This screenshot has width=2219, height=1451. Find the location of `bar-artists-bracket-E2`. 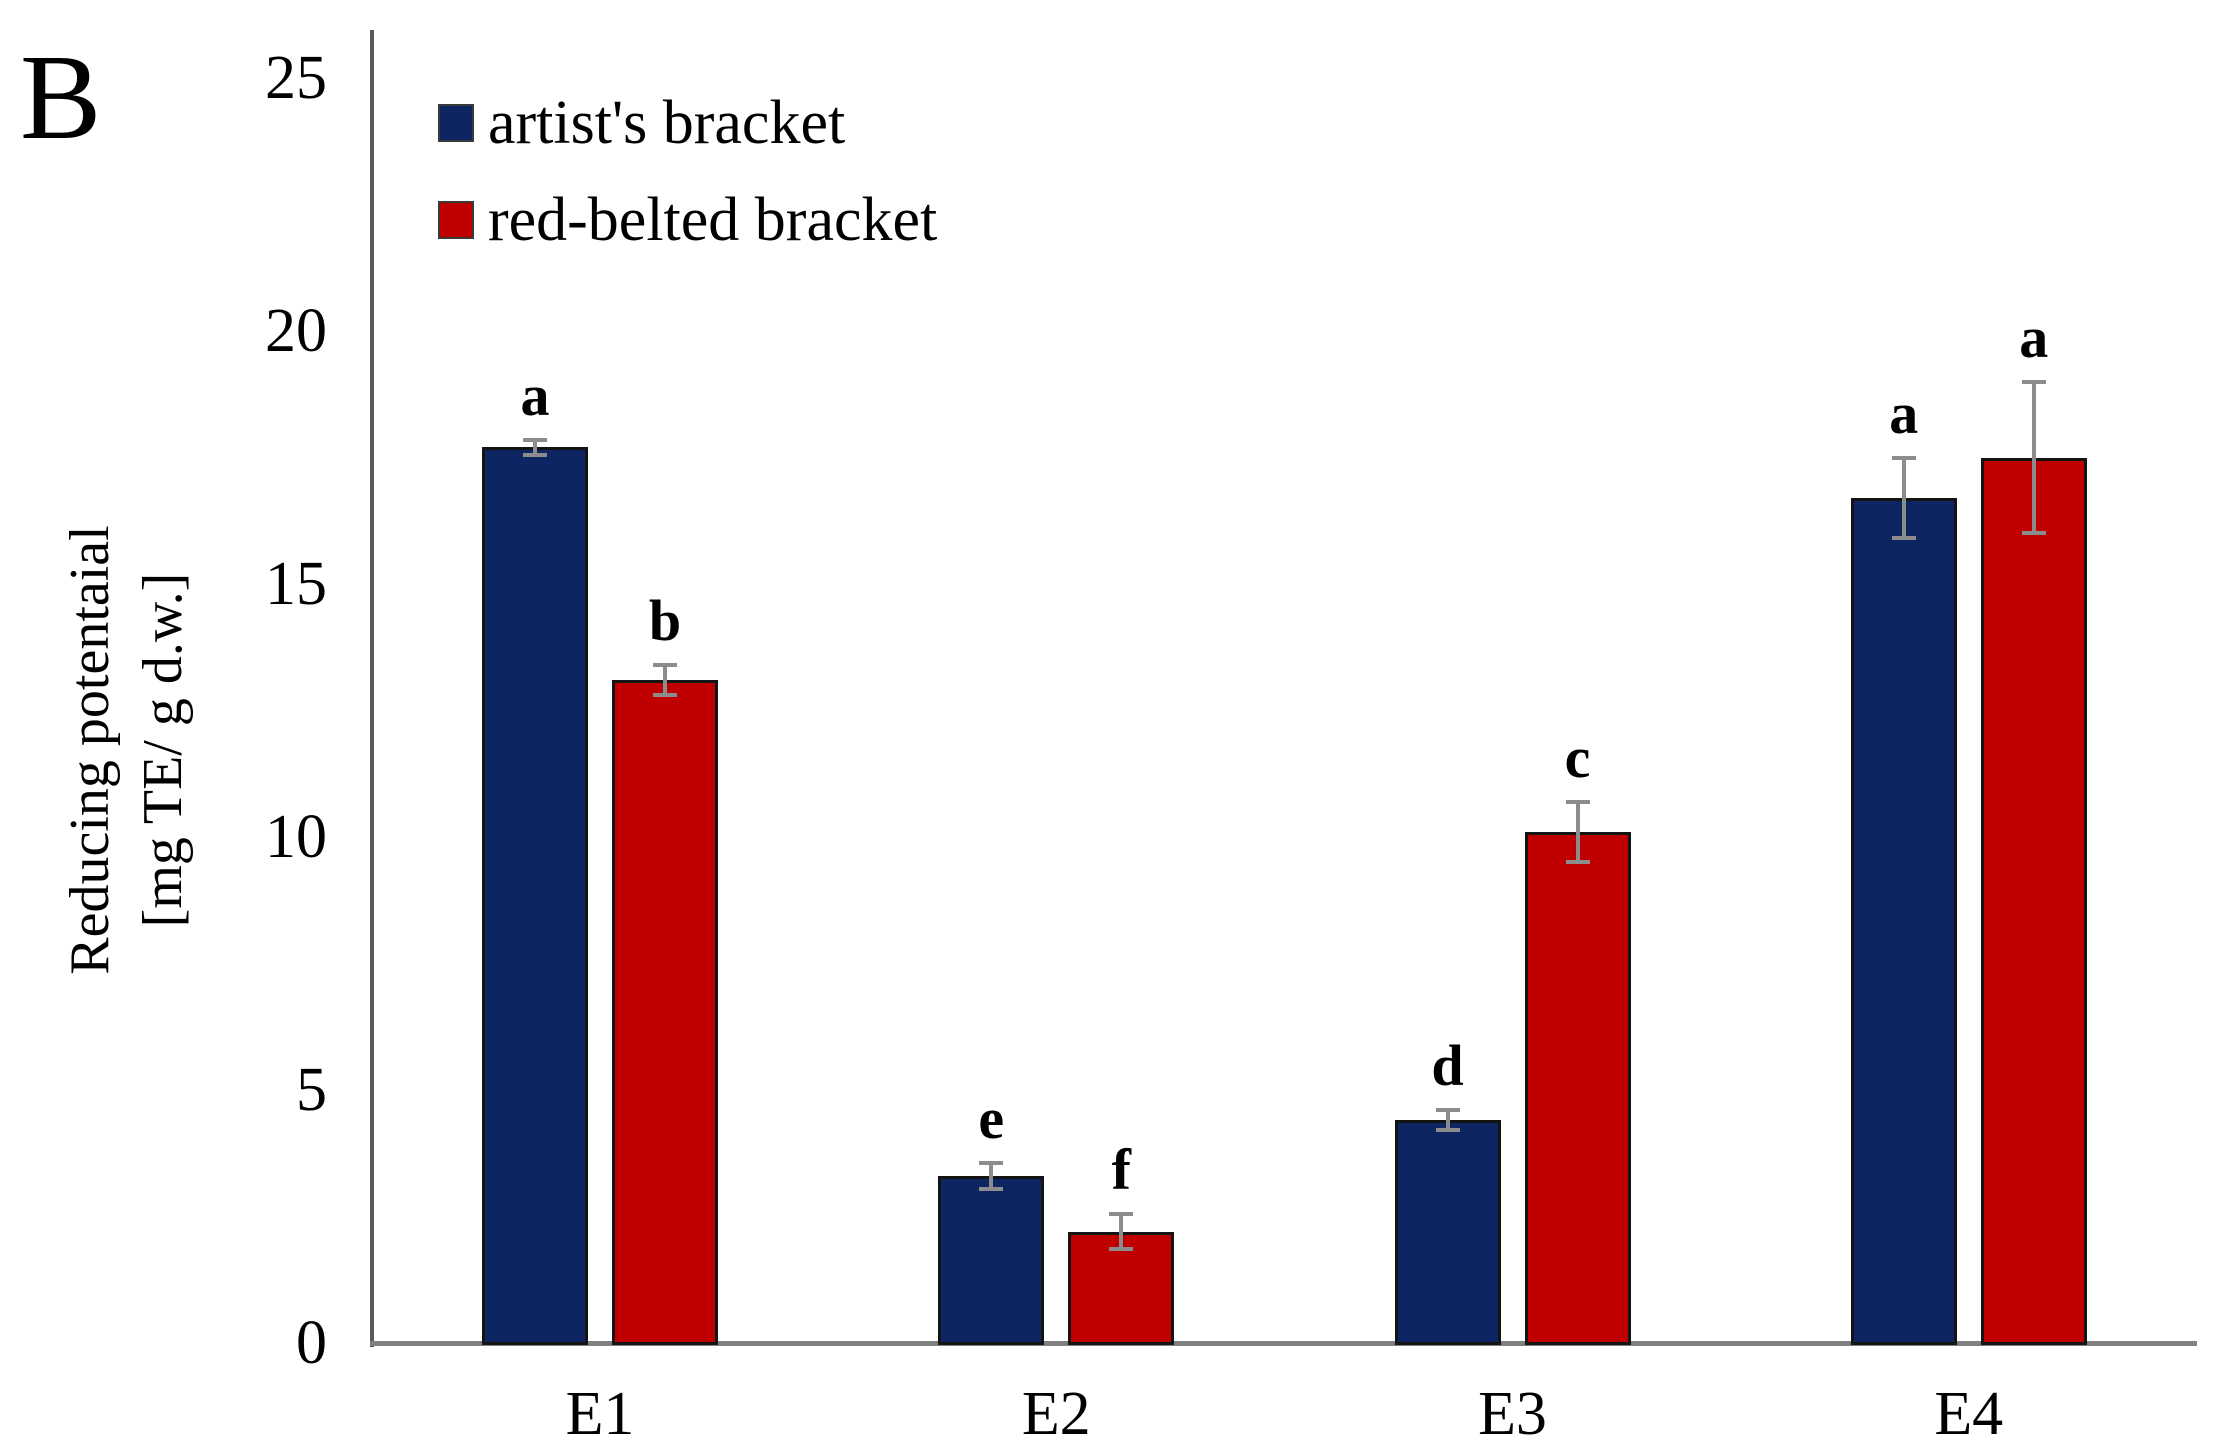

bar-artists-bracket-E2 is located at coordinates (991, 1260).